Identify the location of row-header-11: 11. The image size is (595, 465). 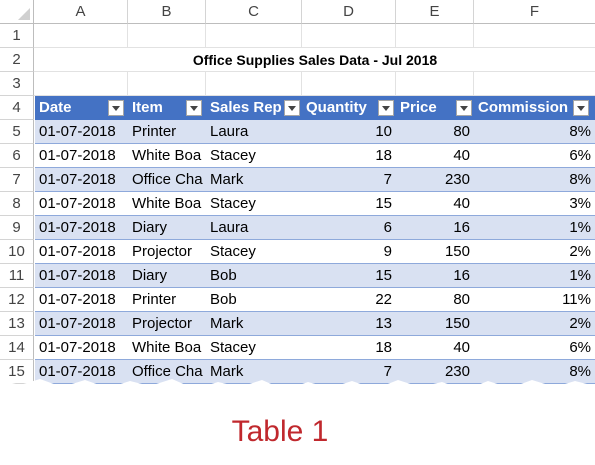
(17, 276).